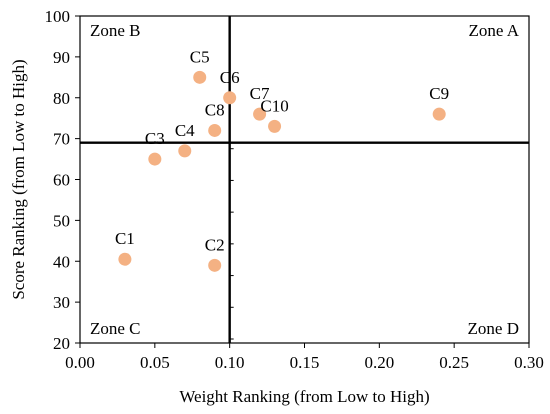  What do you see at coordinates (493, 328) in the screenshot?
I see `zone-label: Zone D` at bounding box center [493, 328].